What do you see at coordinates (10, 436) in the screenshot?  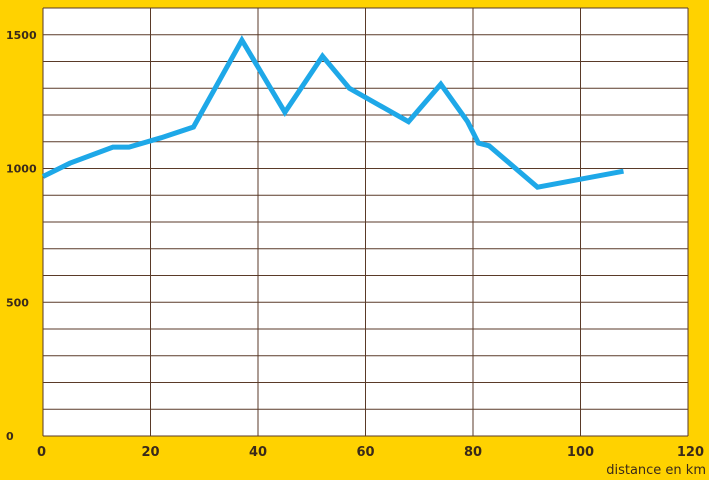 I see `y-tick-label: 0` at bounding box center [10, 436].